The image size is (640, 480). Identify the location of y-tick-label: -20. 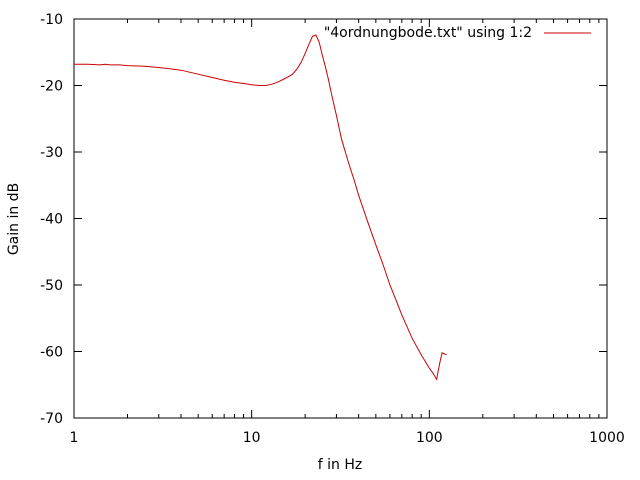
(51, 87).